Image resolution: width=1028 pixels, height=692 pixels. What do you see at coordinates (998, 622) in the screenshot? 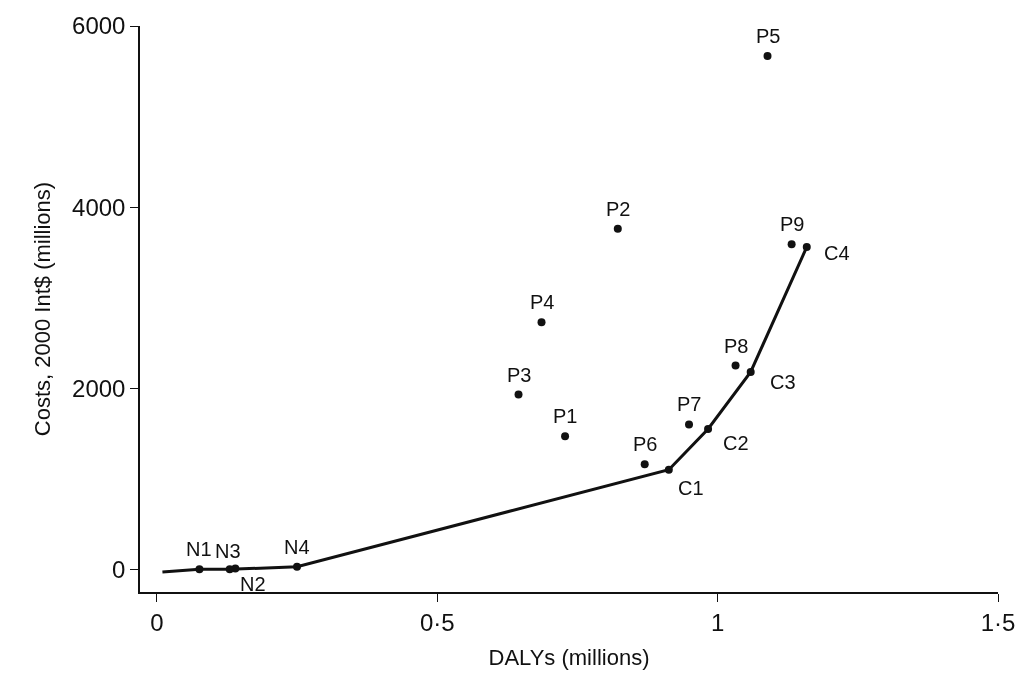
I see `x-tick-label: 1·5` at bounding box center [998, 622].